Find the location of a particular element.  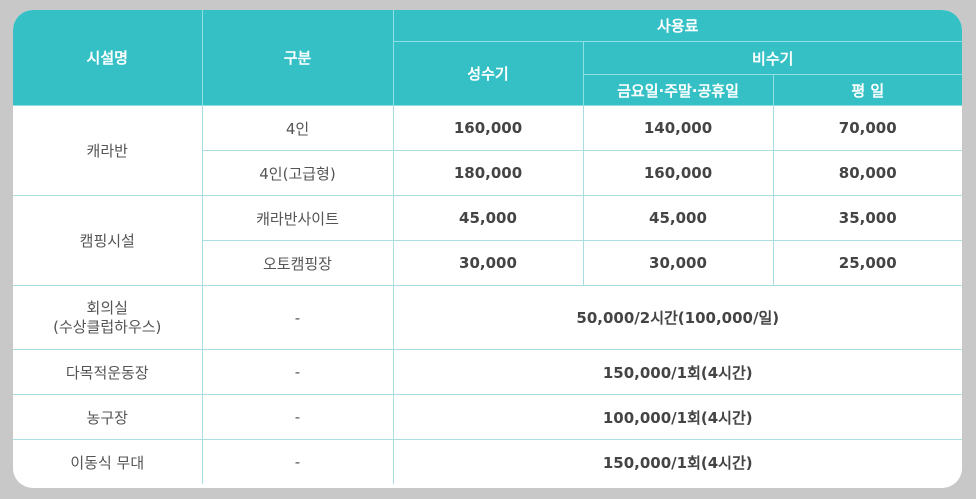

weekend-fee: 160,000 is located at coordinates (678, 173).